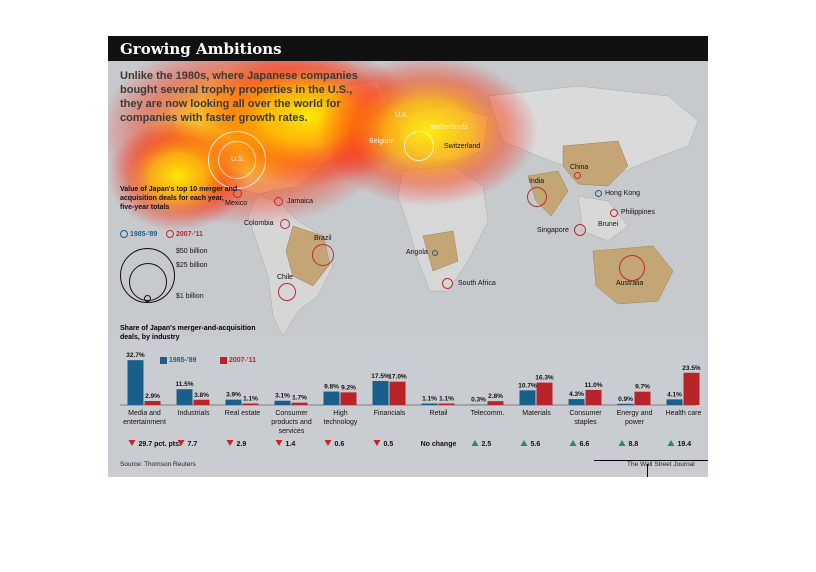  Describe the element at coordinates (435, 253) in the screenshot. I see `angola-bubble` at that location.